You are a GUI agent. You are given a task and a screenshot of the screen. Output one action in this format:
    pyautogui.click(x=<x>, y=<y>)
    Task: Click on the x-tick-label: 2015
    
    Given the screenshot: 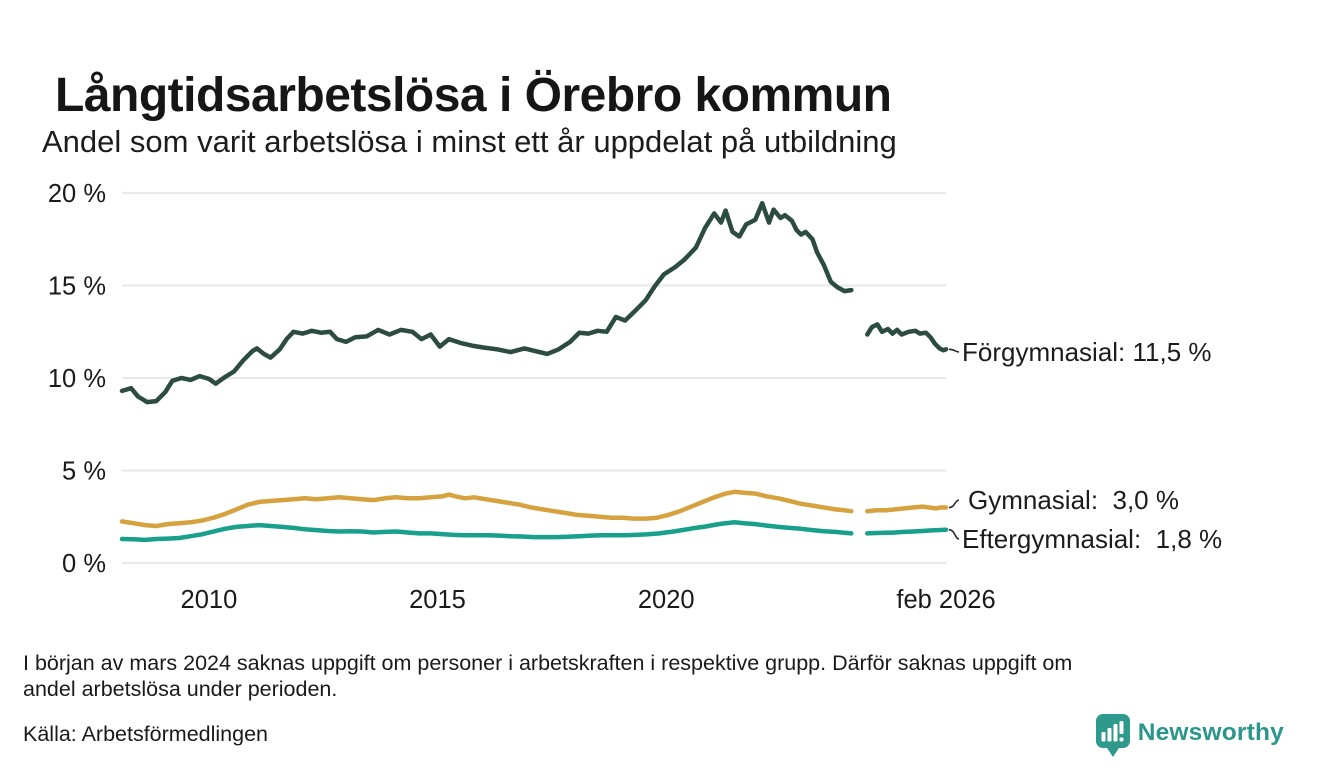 What is the action you would take?
    pyautogui.click(x=437, y=600)
    